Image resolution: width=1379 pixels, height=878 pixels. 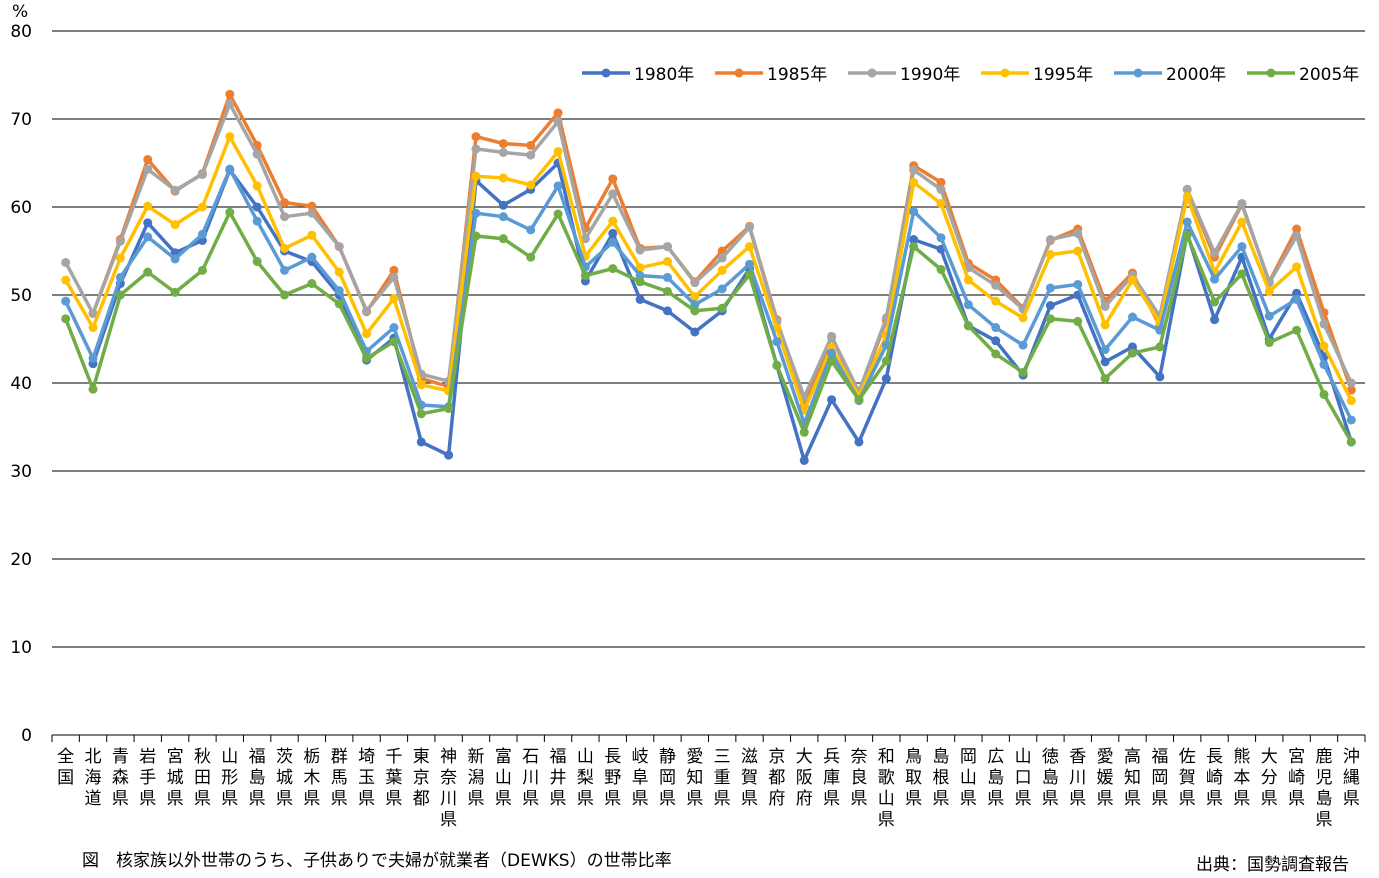 I want to click on legend-swatch-marker, so click(x=1138, y=73).